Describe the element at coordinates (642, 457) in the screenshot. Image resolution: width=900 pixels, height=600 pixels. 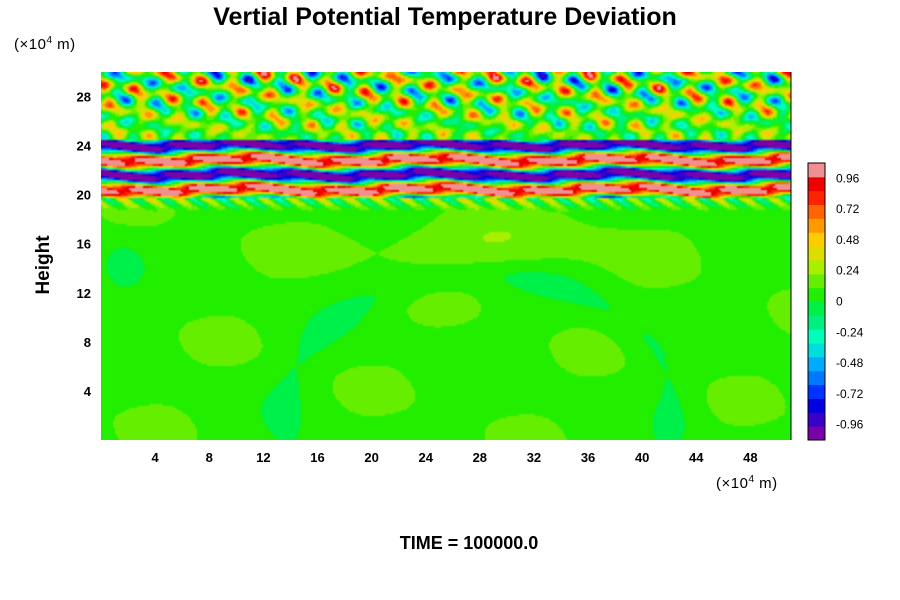
I see `x-tick-label: 40` at that location.